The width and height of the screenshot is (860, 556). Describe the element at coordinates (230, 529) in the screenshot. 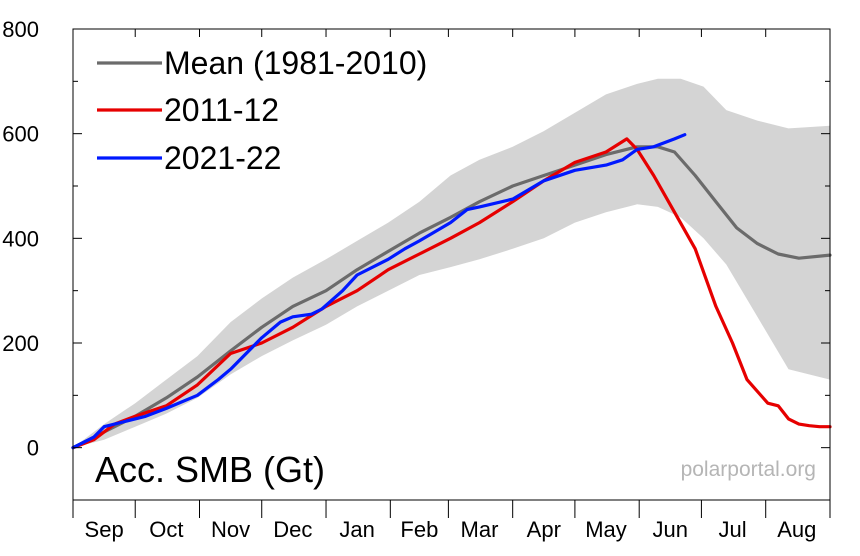

I see `x-tick-label: Nov` at that location.